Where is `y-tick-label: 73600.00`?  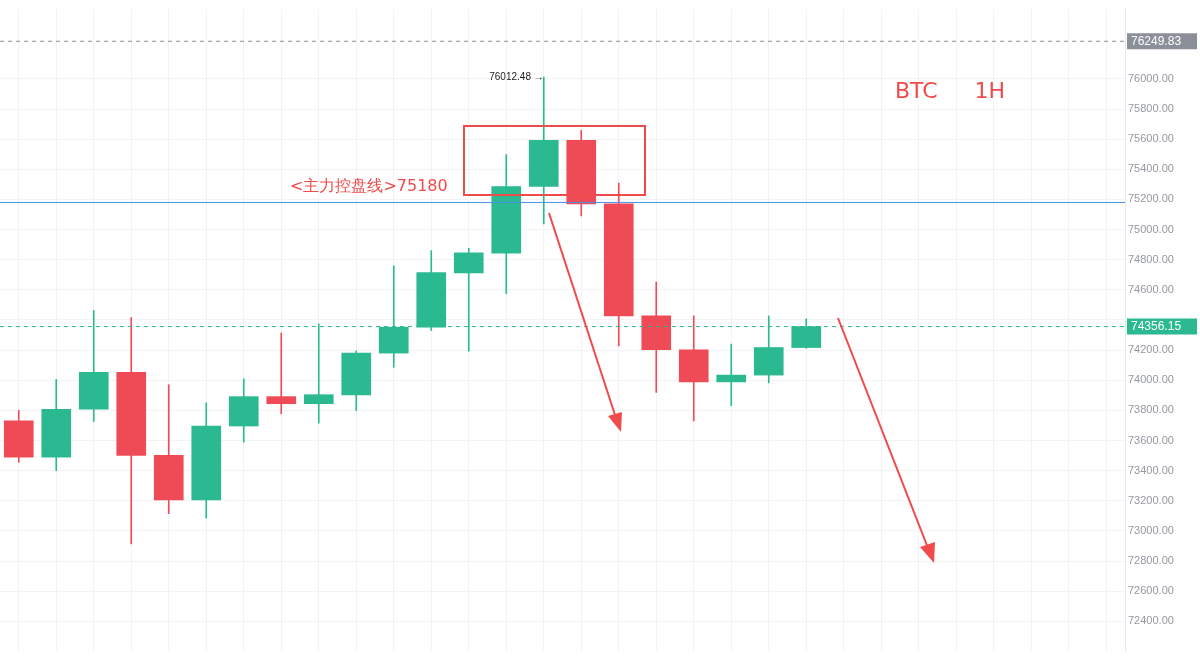
y-tick-label: 73600.00 is located at coordinates (1151, 439).